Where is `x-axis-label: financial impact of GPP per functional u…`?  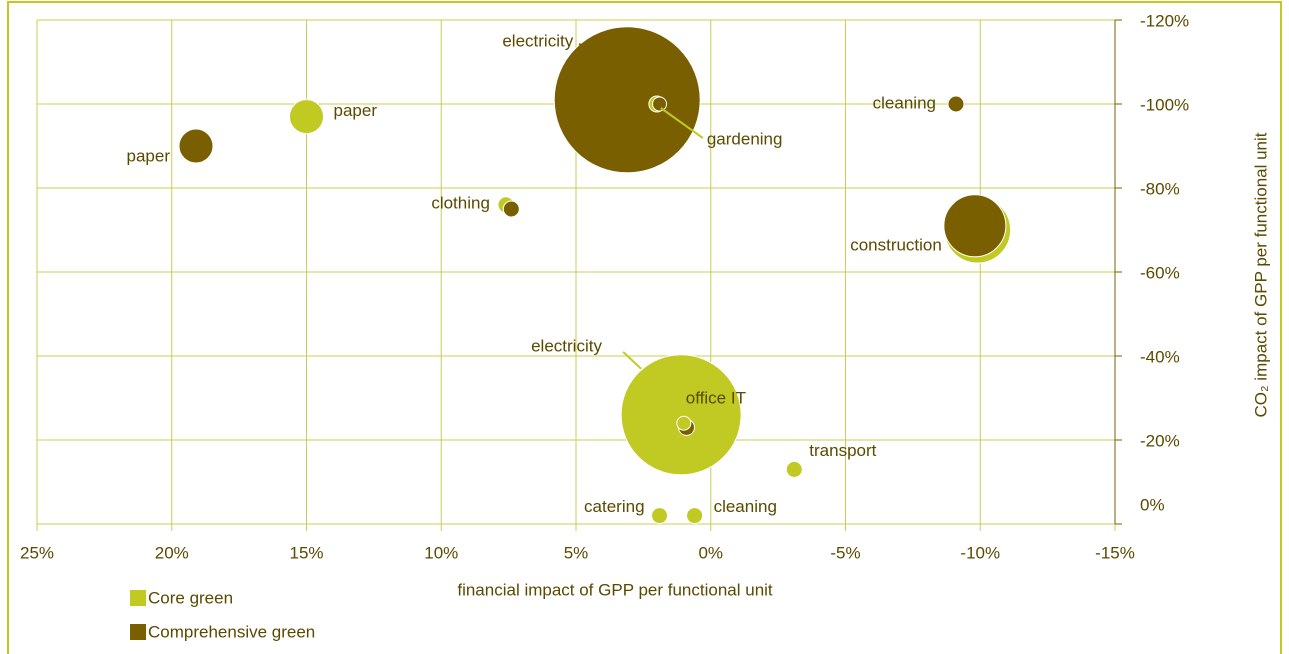
x-axis-label: financial impact of GPP per functional u… is located at coordinates (615, 589).